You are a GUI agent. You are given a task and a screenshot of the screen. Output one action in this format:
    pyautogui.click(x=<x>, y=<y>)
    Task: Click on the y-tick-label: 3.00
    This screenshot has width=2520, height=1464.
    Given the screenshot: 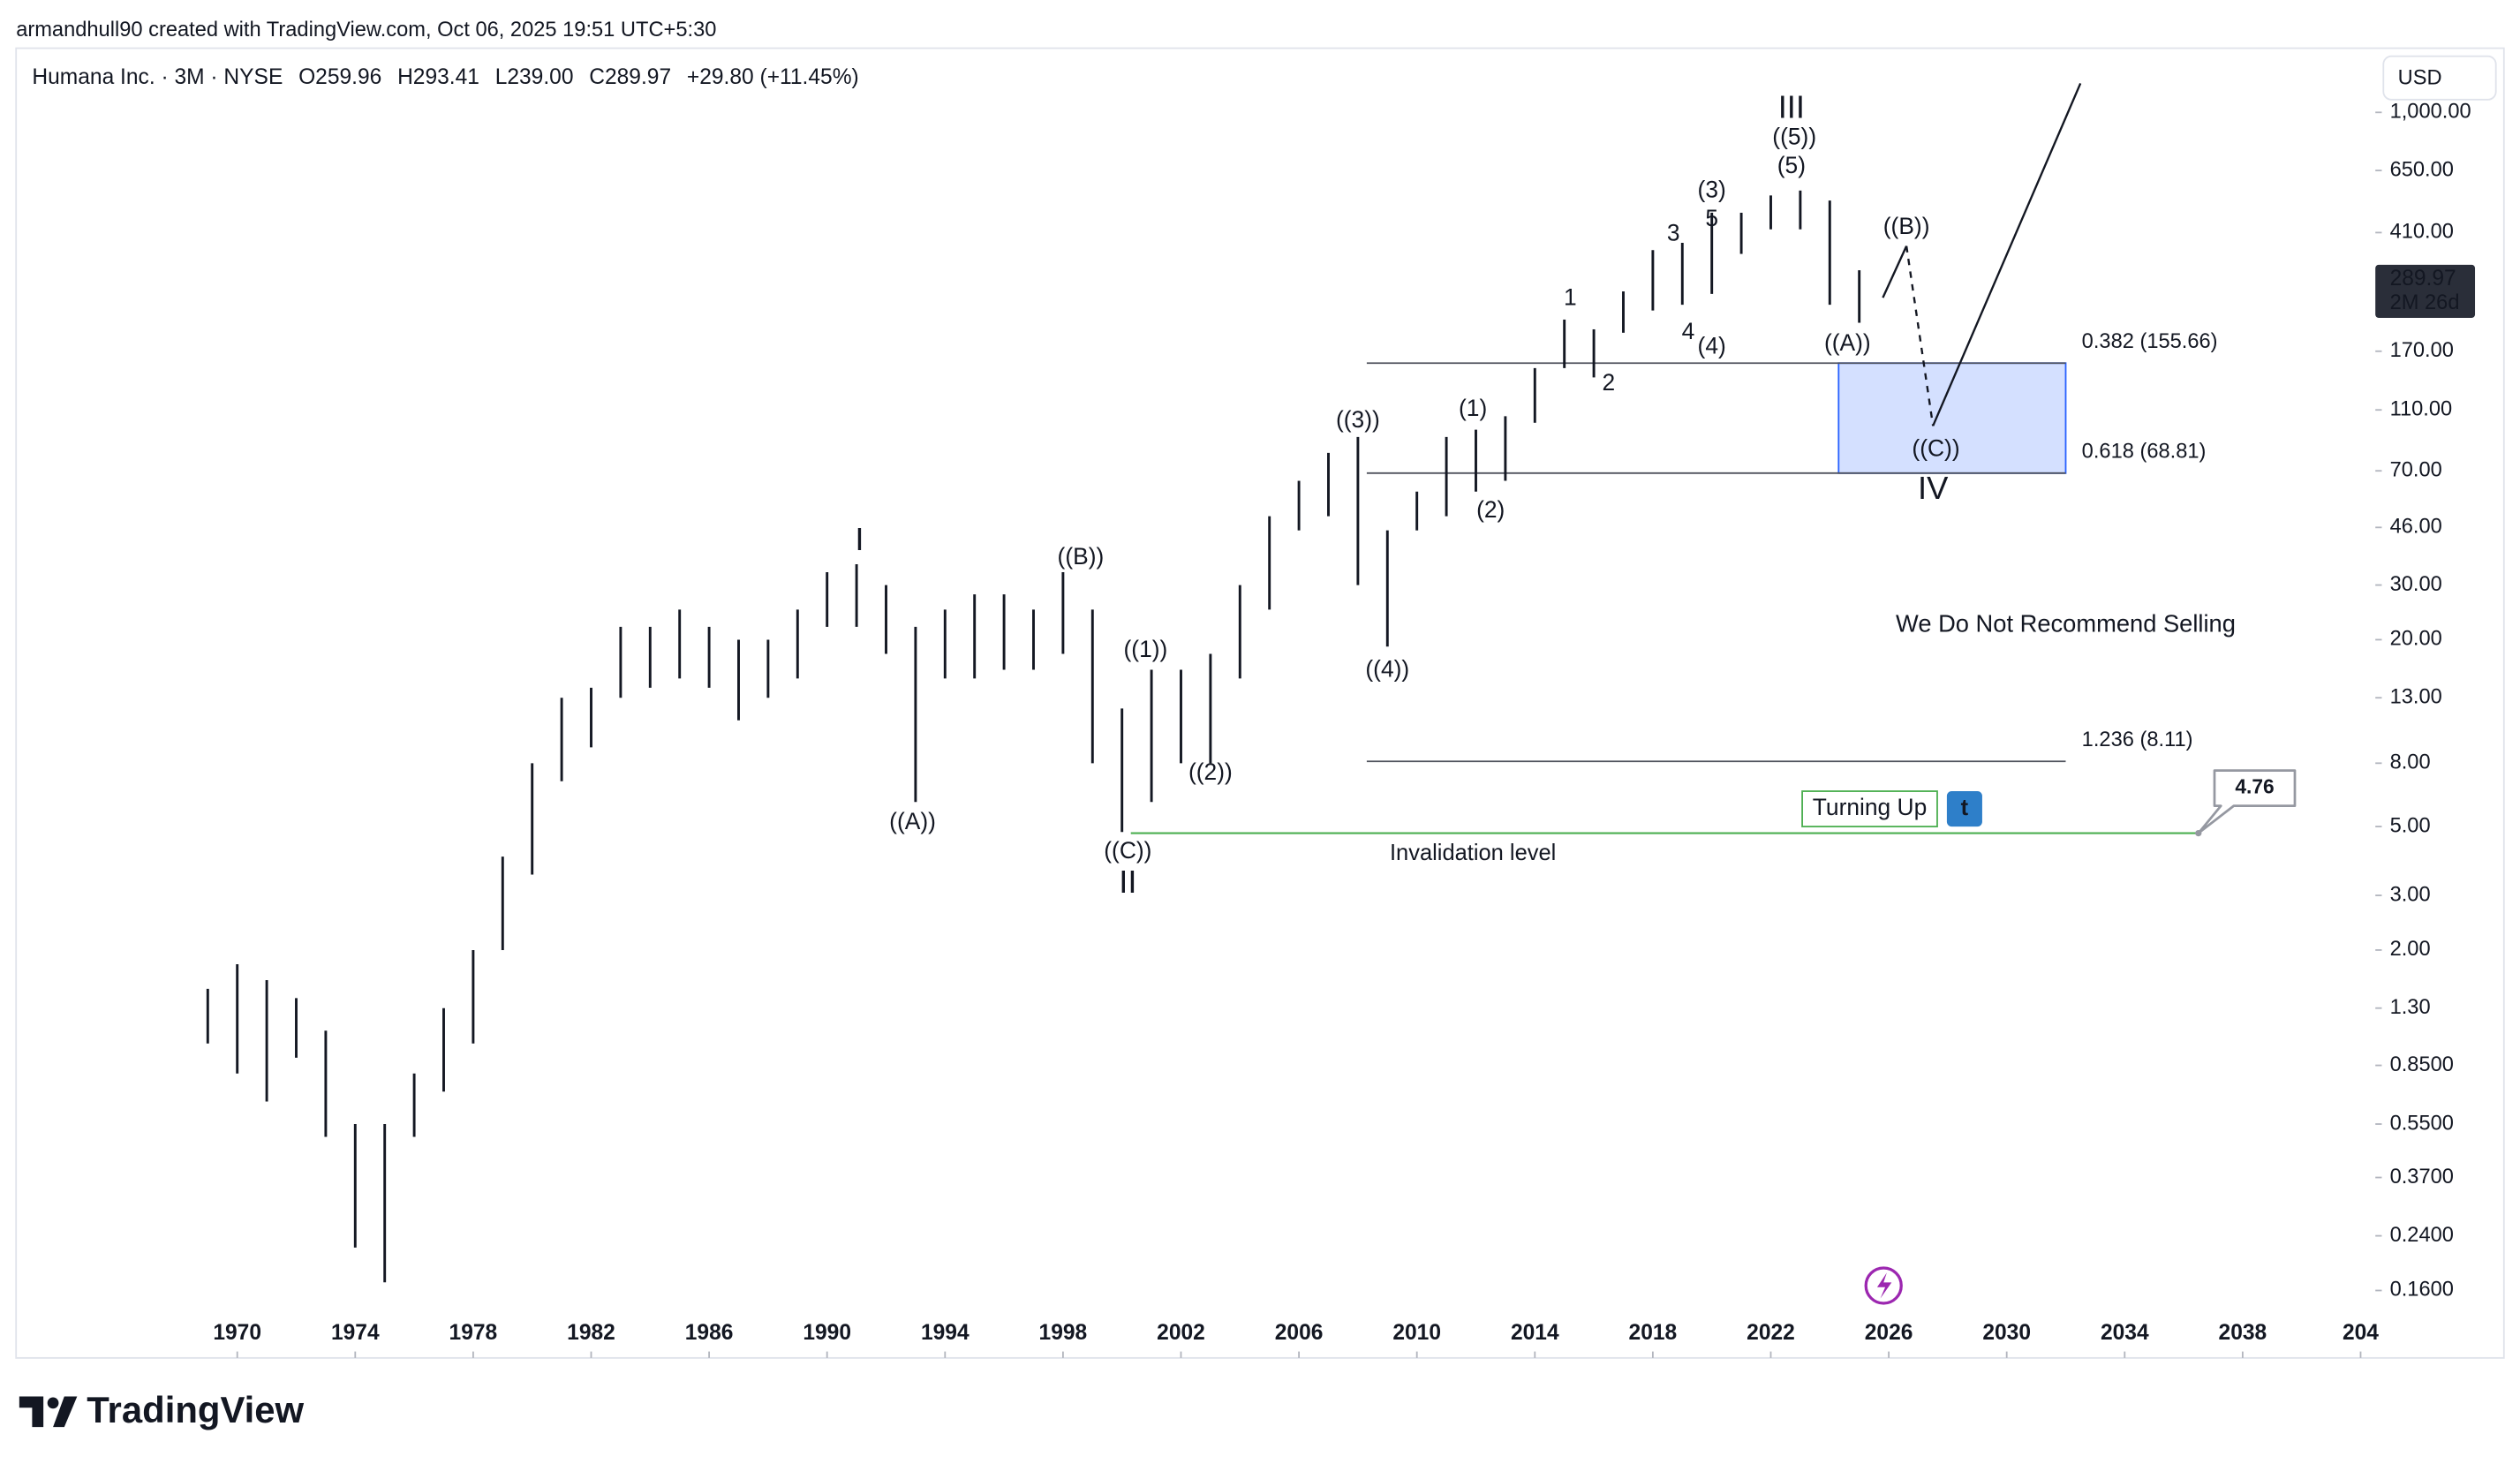 What is the action you would take?
    pyautogui.click(x=2410, y=894)
    